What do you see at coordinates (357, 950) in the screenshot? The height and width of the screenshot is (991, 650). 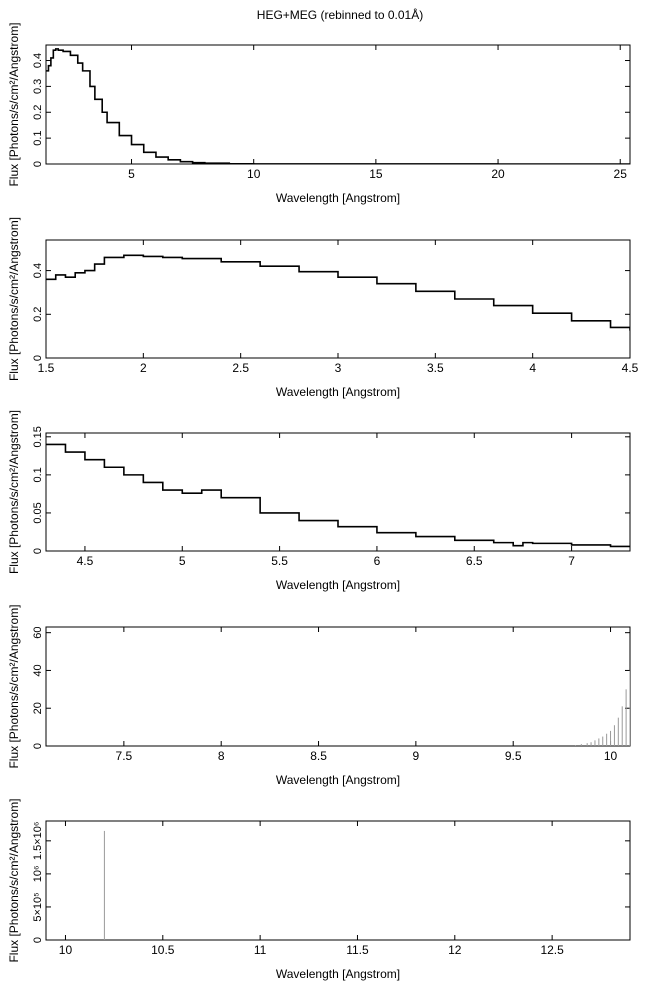 I see `x-tick-label: 11.5` at bounding box center [357, 950].